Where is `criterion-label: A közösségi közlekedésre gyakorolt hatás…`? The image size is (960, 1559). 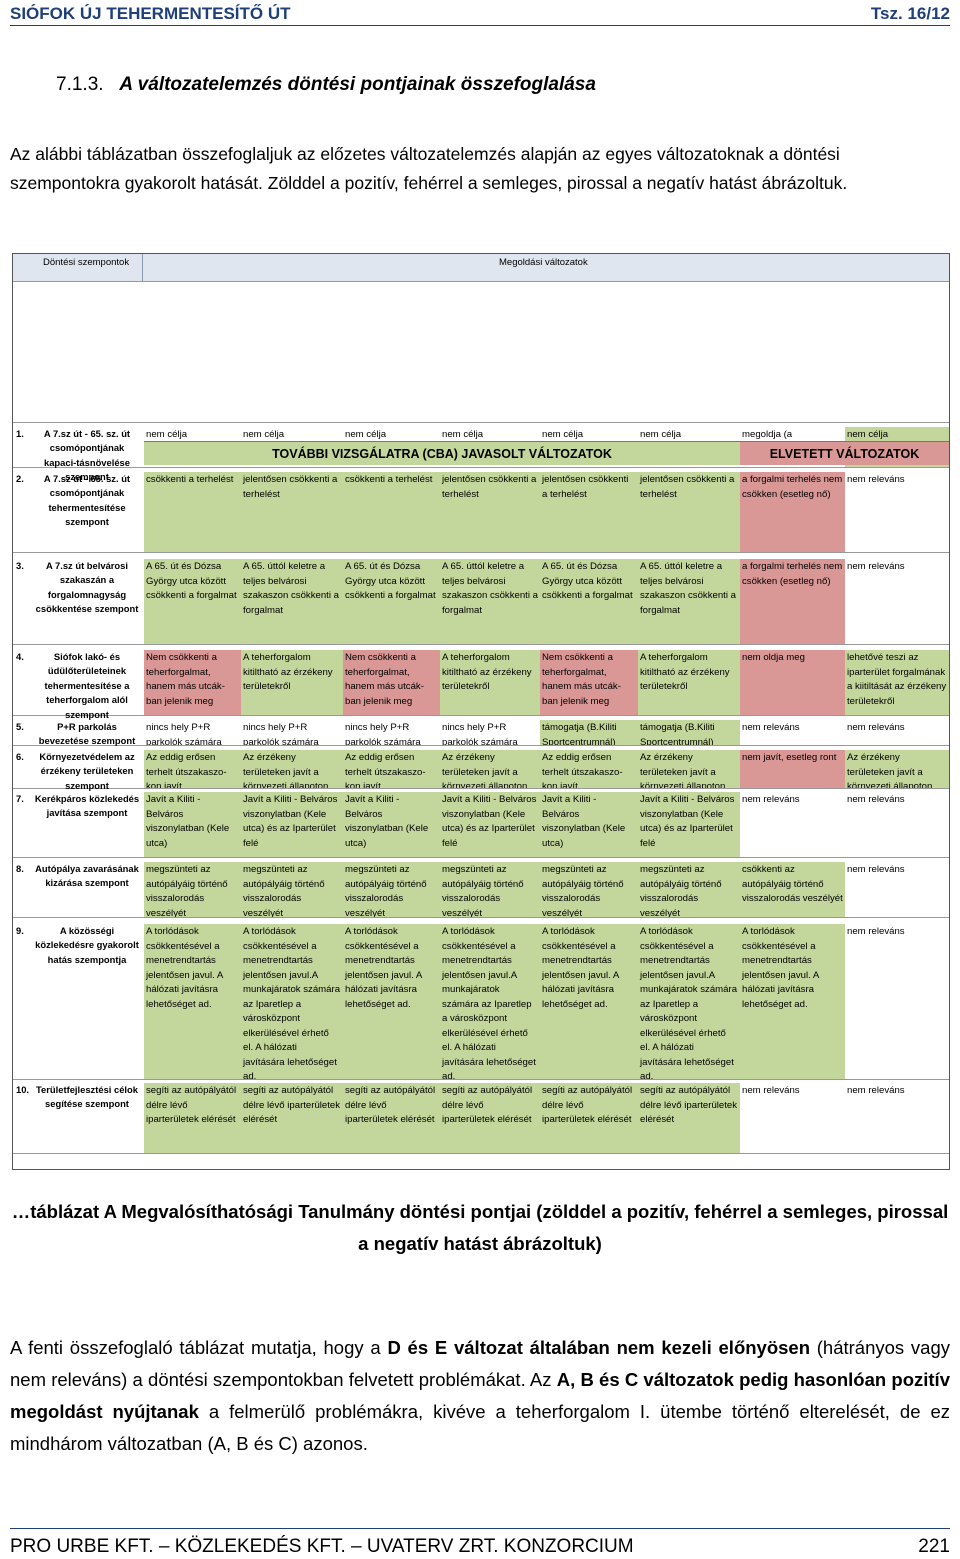
criterion-label: A közösségi közlekedésre gyakorolt hatás… is located at coordinates (87, 945).